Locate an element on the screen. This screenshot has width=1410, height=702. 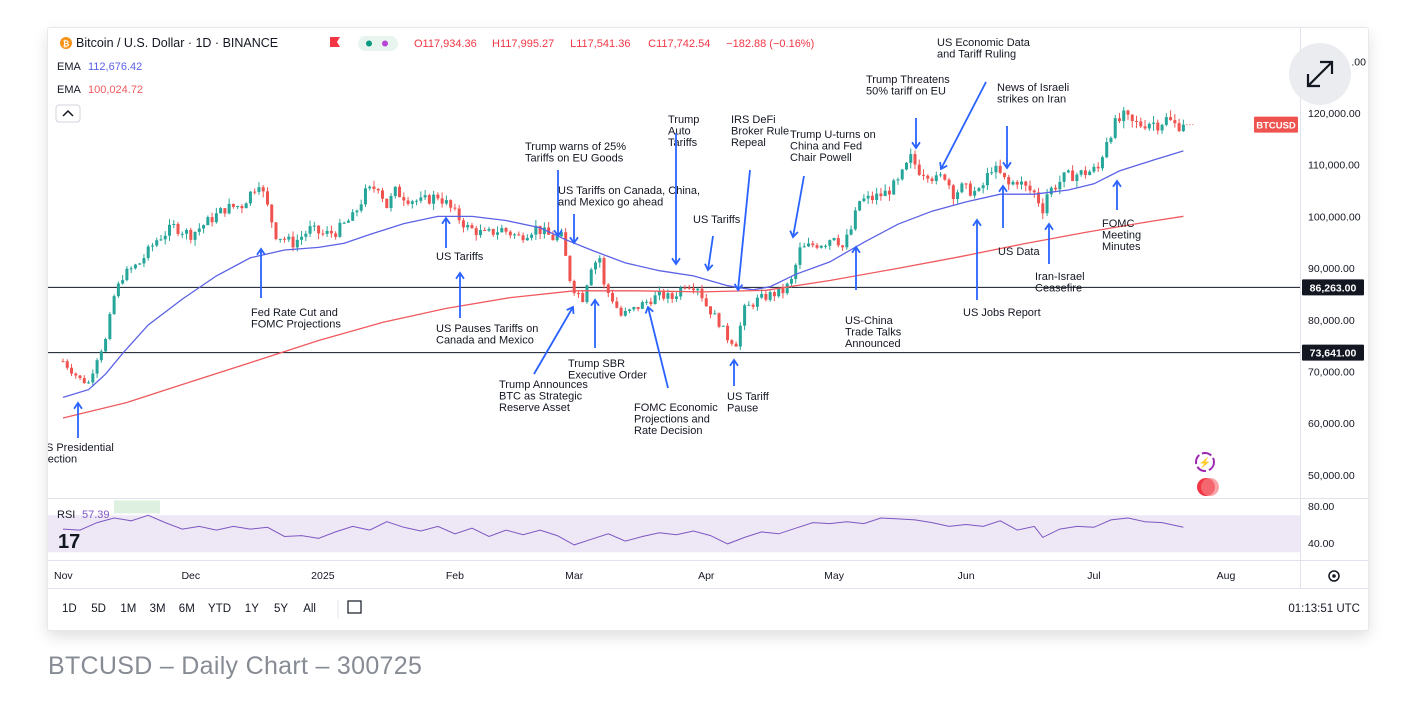
event-annotation-text: US Tariff Pause is located at coordinates (748, 403).